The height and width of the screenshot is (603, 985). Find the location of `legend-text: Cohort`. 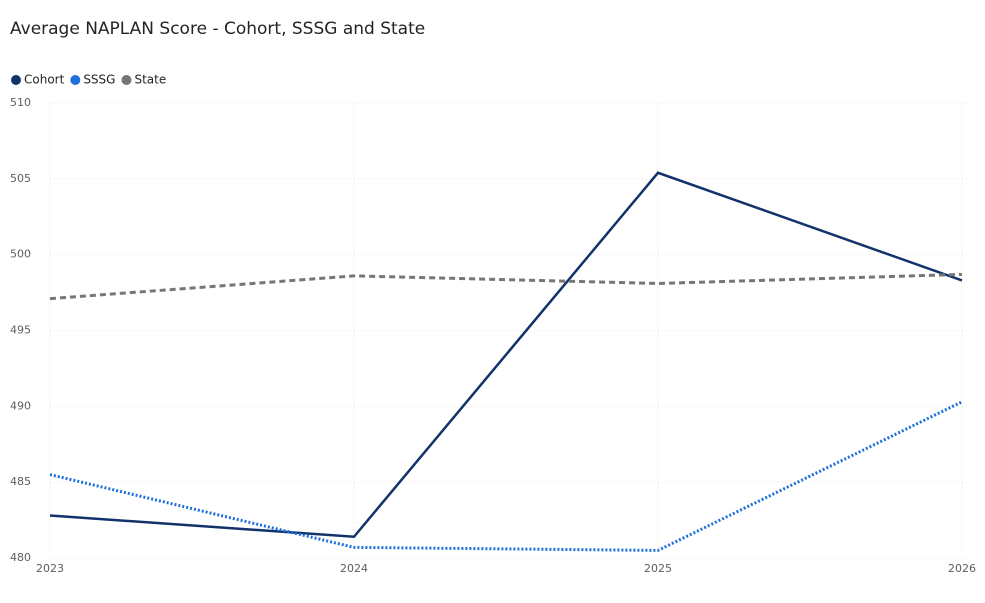

legend-text: Cohort is located at coordinates (44, 80).